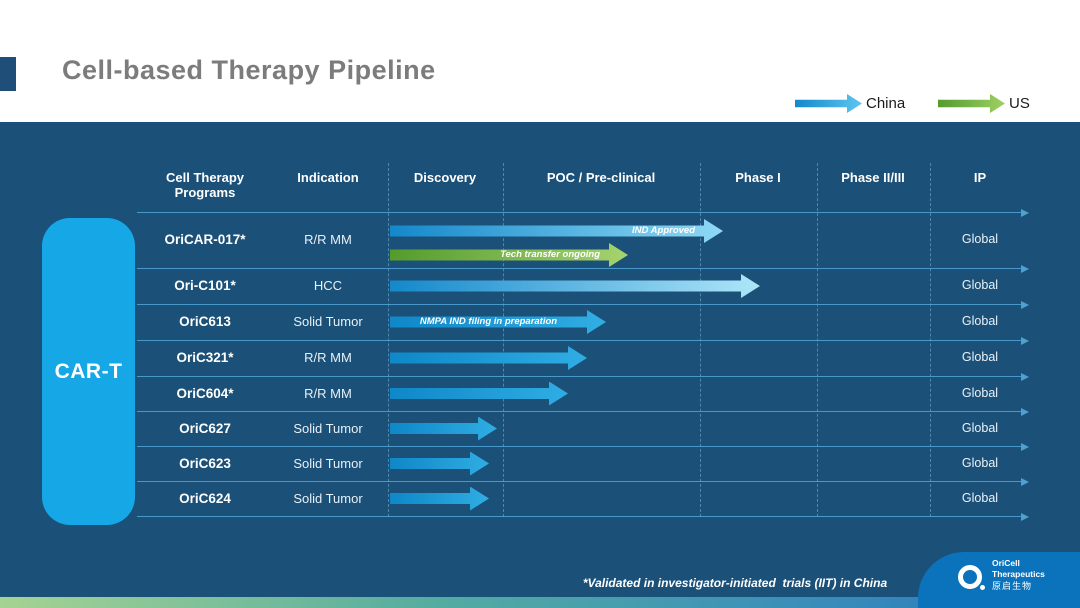 This screenshot has height=608, width=1080. I want to click on program-label: Ori-C101*, so click(205, 285).